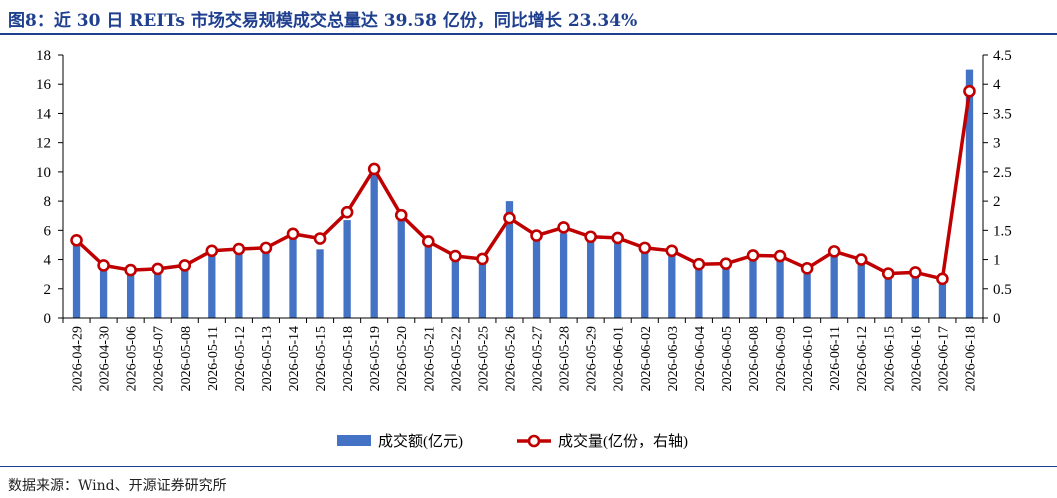 The width and height of the screenshot is (1057, 498). I want to click on y-left-tick-label: 8, so click(48, 202).